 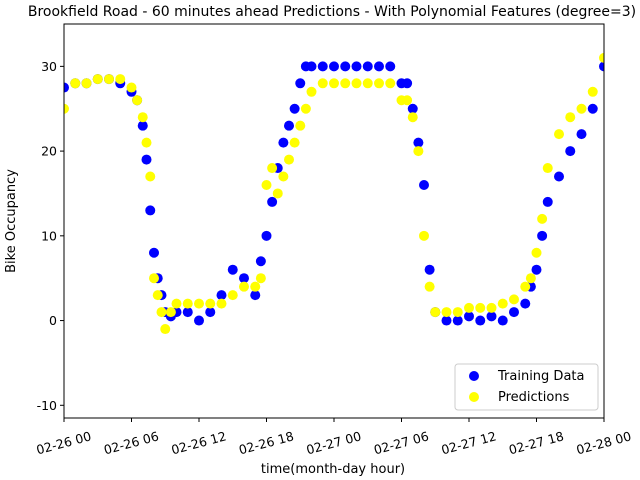 What do you see at coordinates (333, 469) in the screenshot?
I see `x-axis-label: time(month-day hour)` at bounding box center [333, 469].